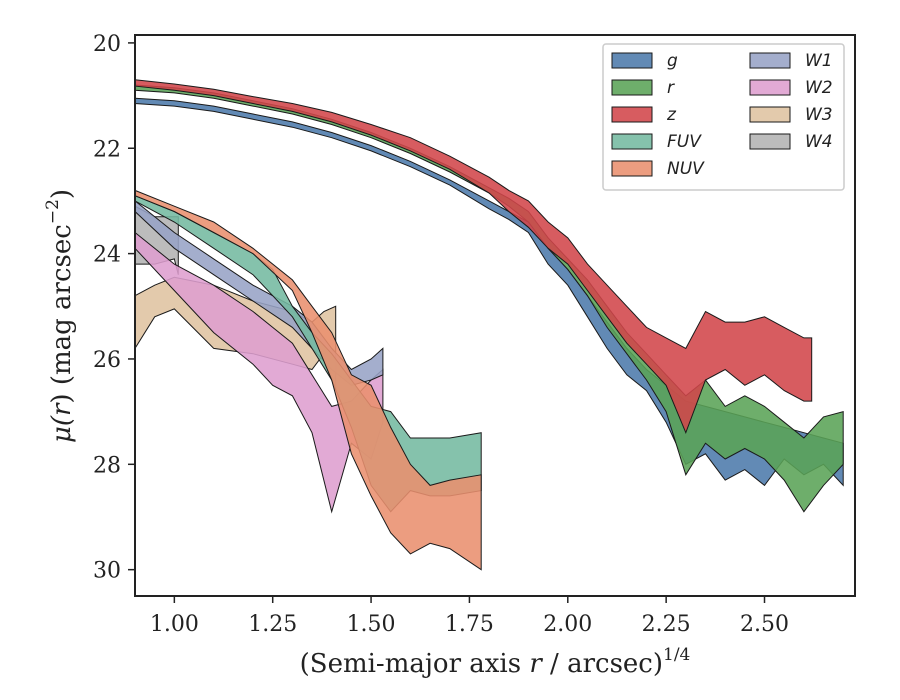 This screenshot has height=700, width=900. Describe the element at coordinates (371, 624) in the screenshot. I see `x-tick-label: 1.50` at that location.